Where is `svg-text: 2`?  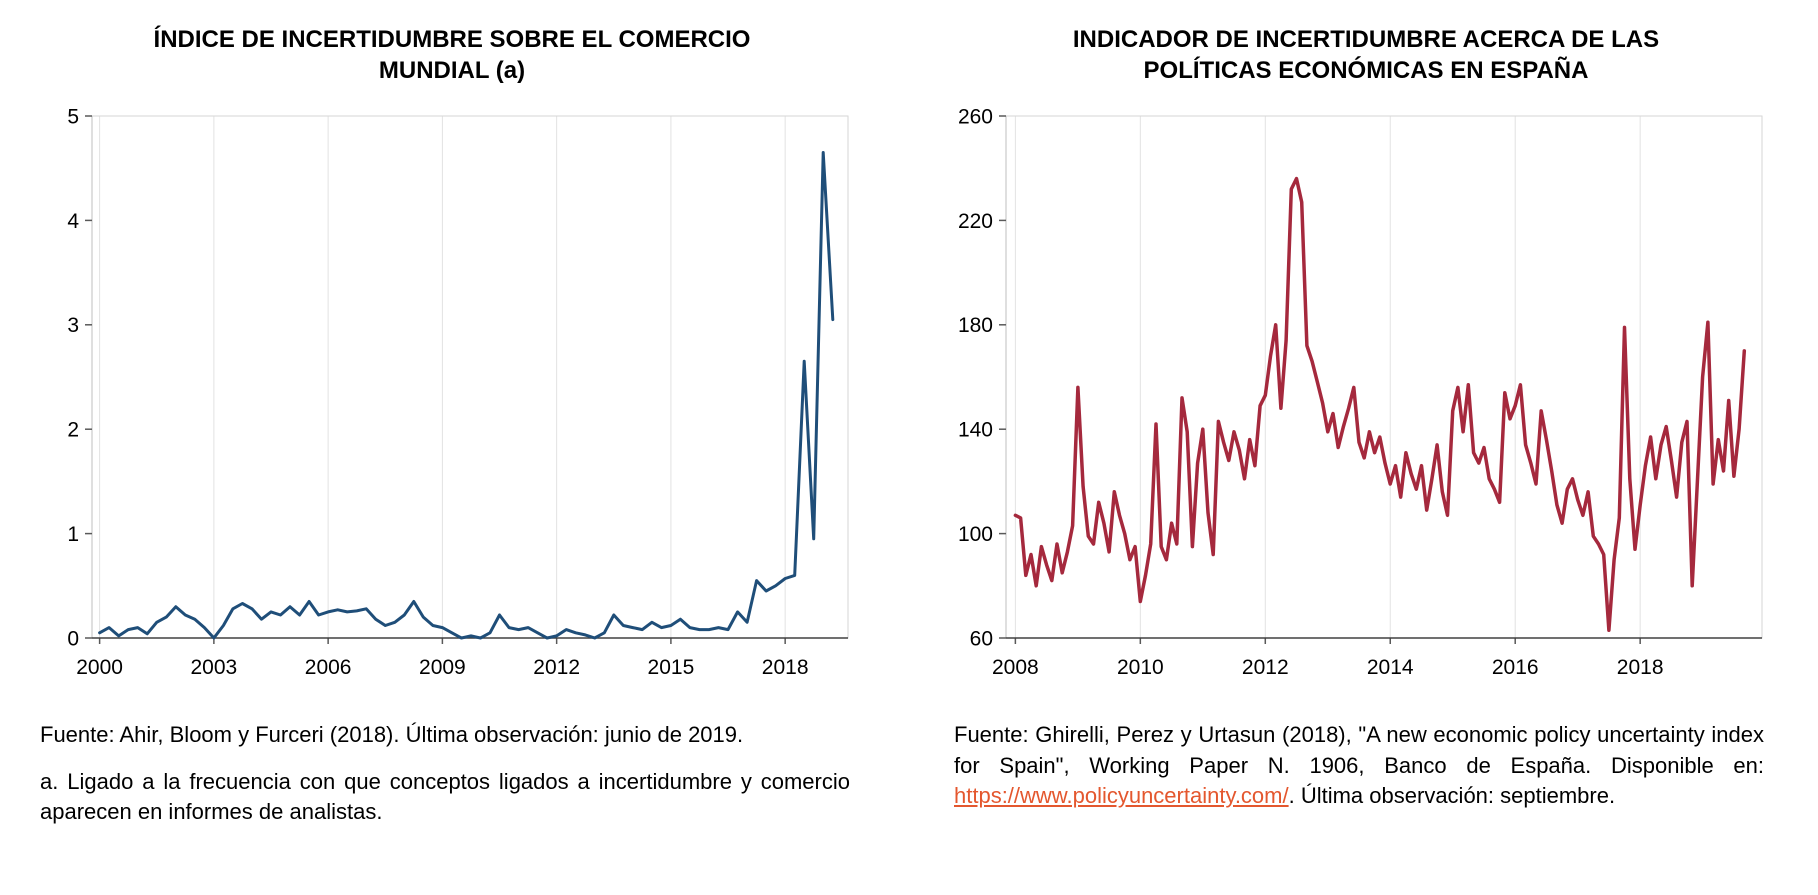
svg-text: 2 is located at coordinates (73, 430).